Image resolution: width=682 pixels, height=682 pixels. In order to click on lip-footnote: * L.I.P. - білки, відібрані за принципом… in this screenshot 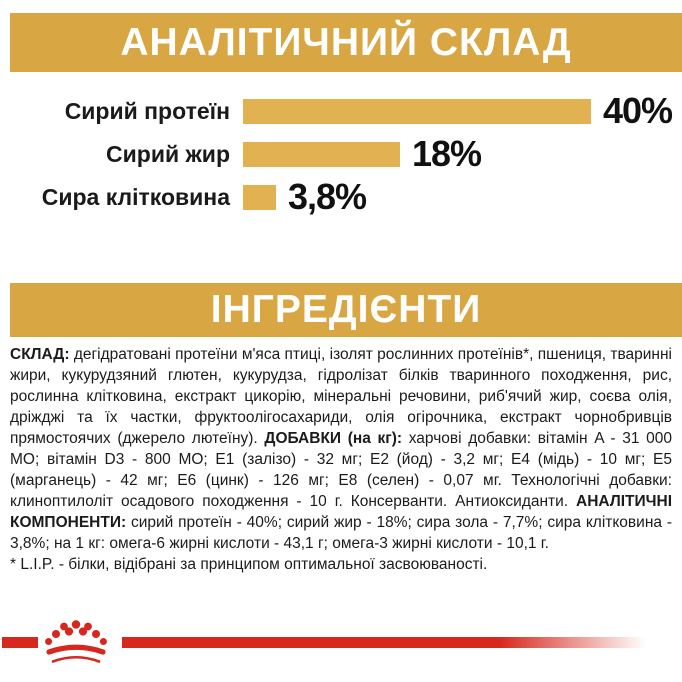, I will do `click(249, 564)`.